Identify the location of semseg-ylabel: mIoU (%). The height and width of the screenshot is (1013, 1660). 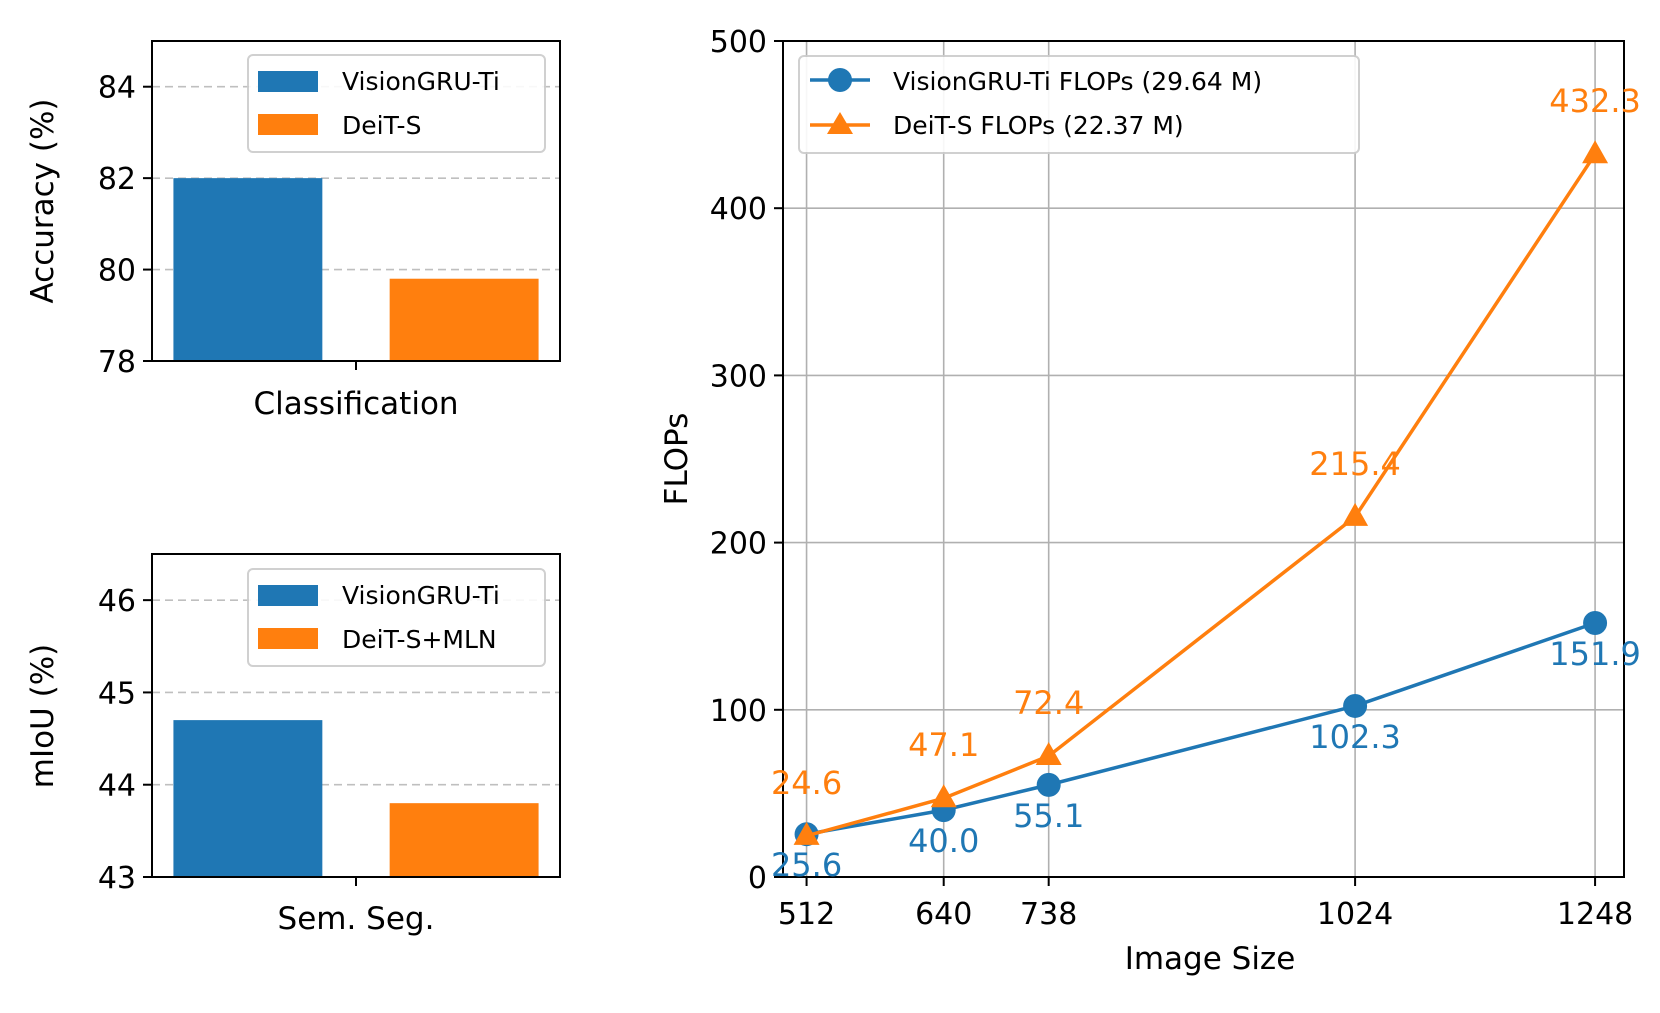
(43, 716).